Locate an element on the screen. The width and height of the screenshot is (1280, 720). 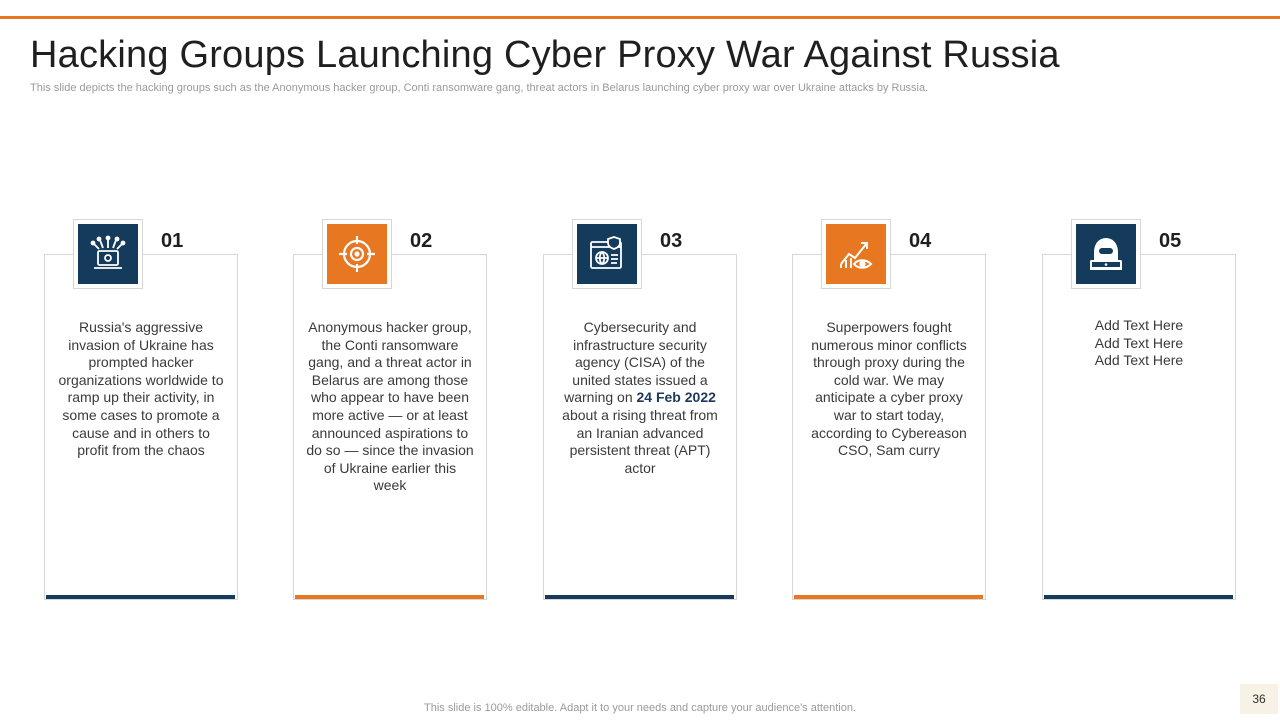
card-2-icon-box is located at coordinates (357, 254).